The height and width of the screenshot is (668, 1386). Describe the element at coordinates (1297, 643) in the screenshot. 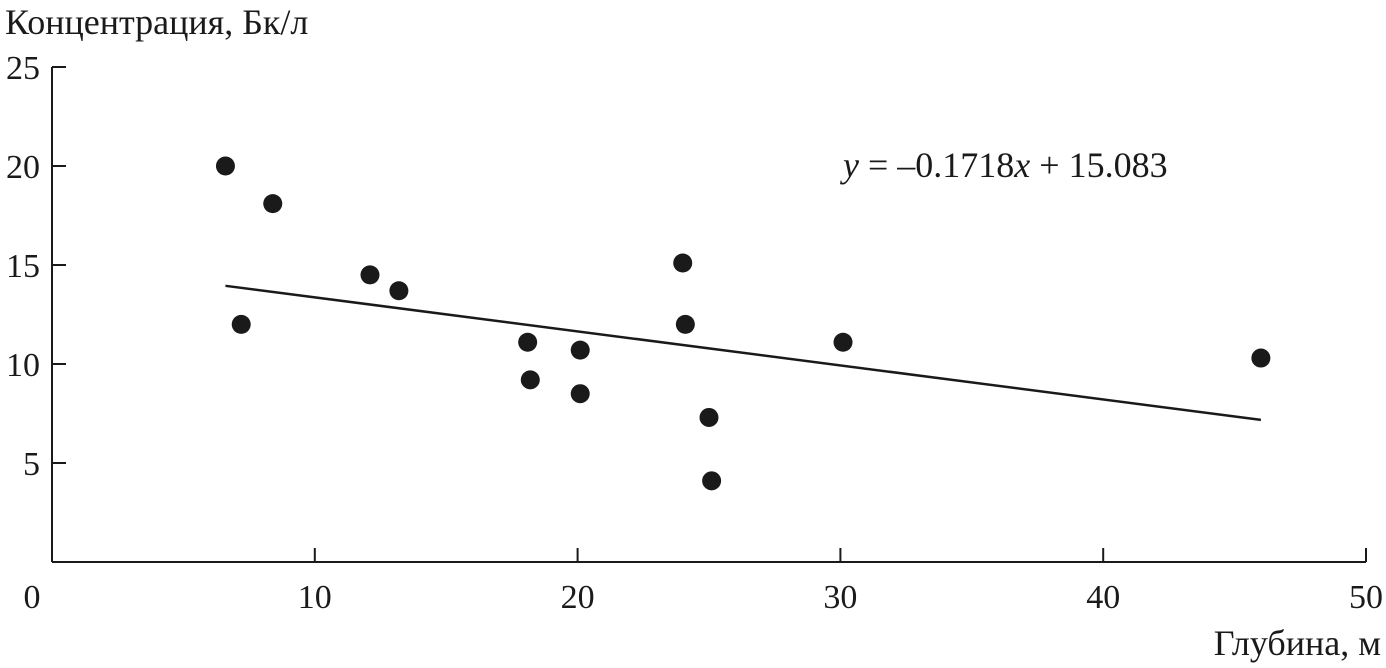

I see `x-axis-title: Глубина, м` at that location.